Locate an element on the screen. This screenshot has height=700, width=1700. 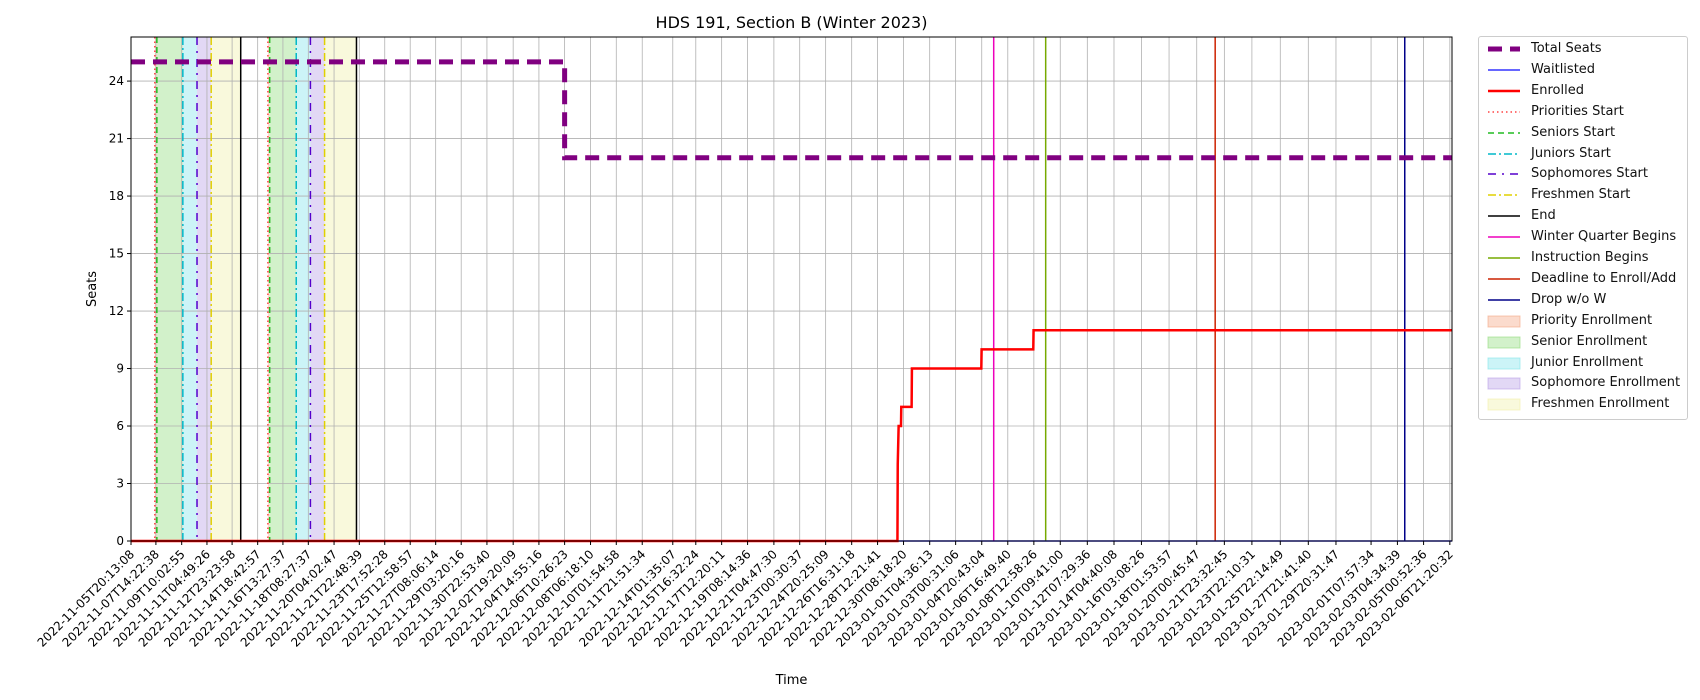
legend-item: Junior Enrollment is located at coordinates (1587, 363).